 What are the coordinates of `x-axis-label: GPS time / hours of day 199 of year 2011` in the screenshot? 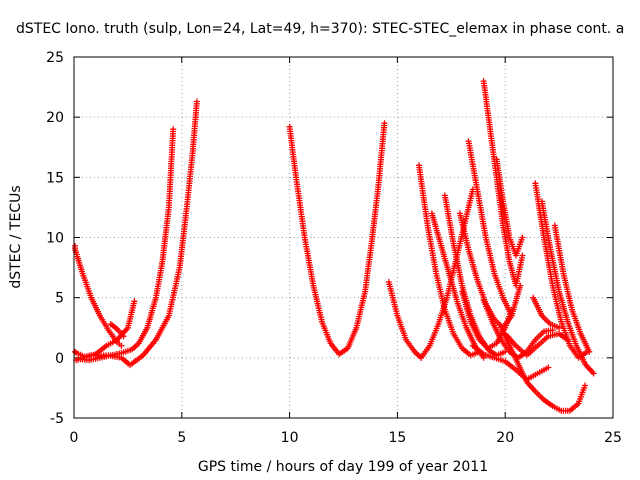 It's located at (343, 467).